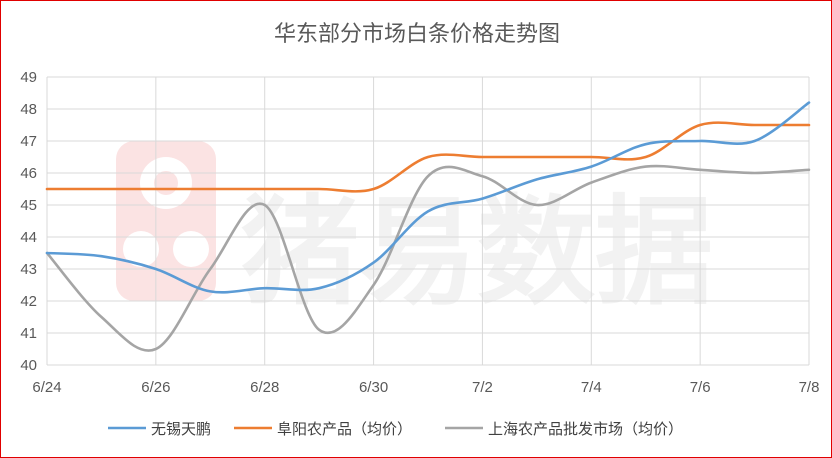 The width and height of the screenshot is (832, 458). Describe the element at coordinates (166, 221) in the screenshot. I see `watermark-logo-icon` at that location.